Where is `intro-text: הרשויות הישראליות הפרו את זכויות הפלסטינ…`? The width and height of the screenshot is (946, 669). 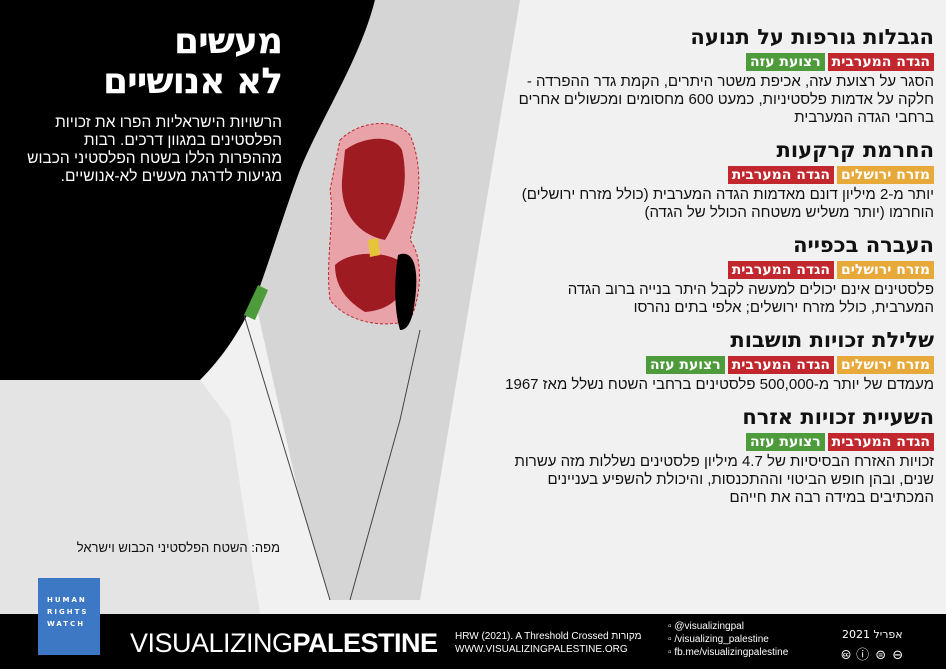 intro-text: הרשויות הישראליות הפרו את זכויות הפלסטינ… is located at coordinates (154, 149).